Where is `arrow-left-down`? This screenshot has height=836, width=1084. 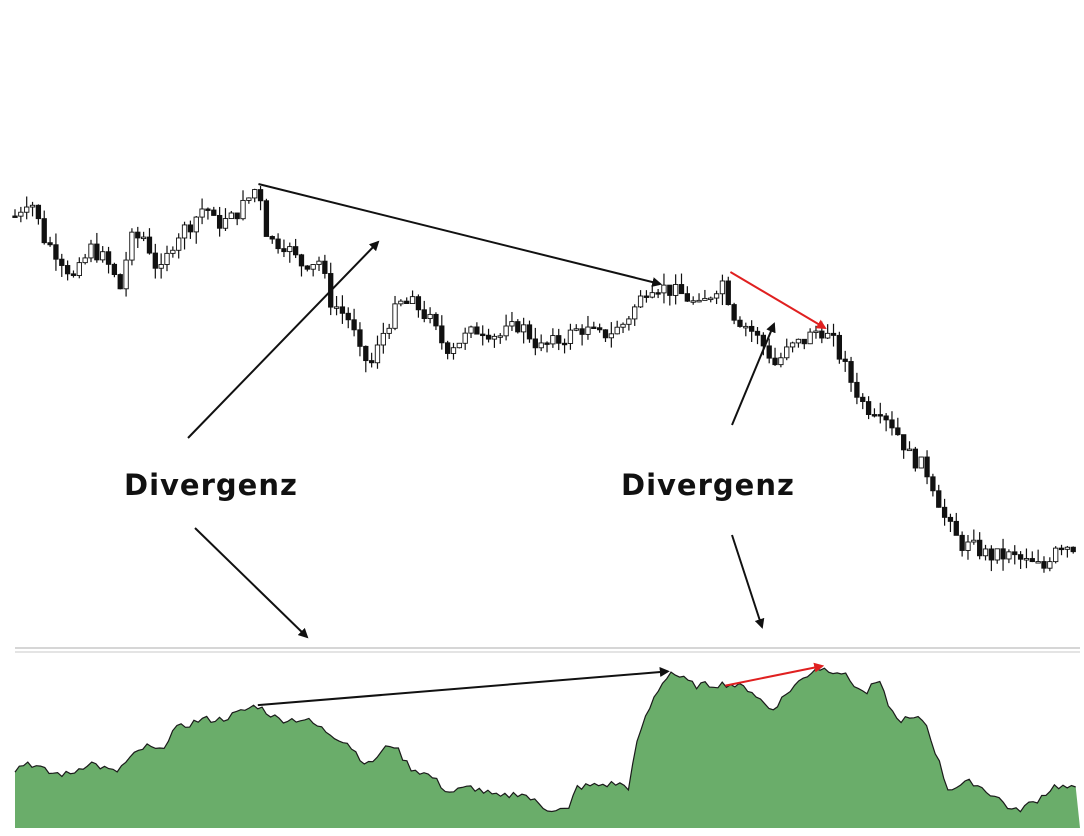
arrow-left-down is located at coordinates (251, 583).